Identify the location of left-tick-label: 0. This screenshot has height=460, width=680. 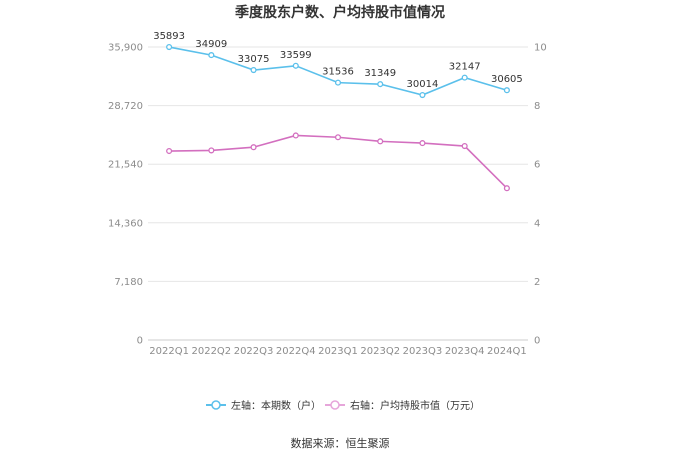
(140, 341).